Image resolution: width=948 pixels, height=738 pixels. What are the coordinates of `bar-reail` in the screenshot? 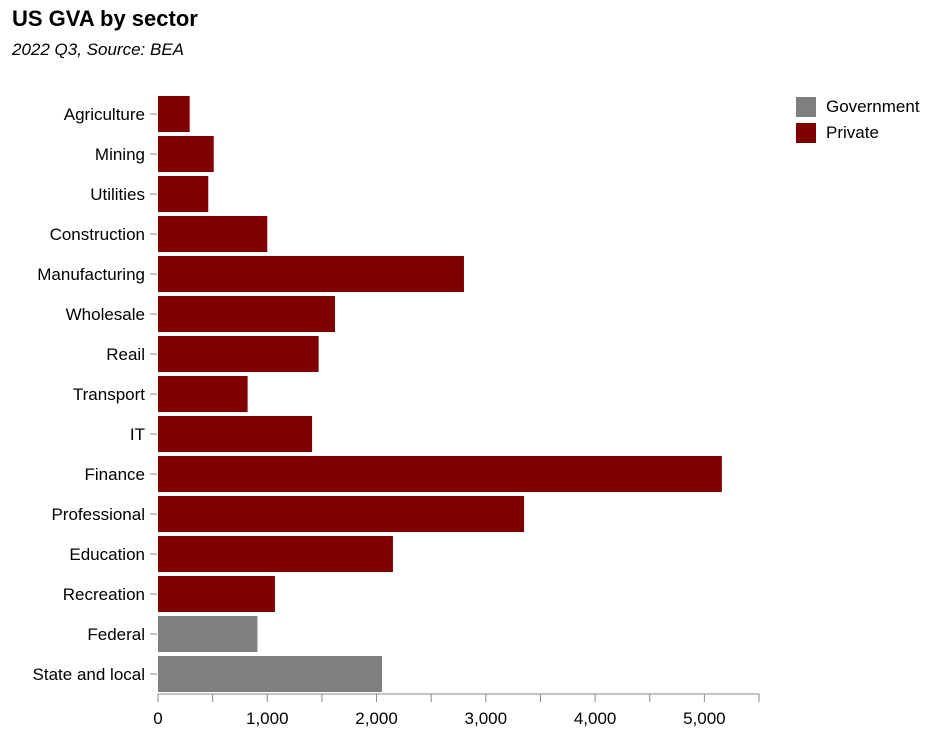 It's located at (238, 354).